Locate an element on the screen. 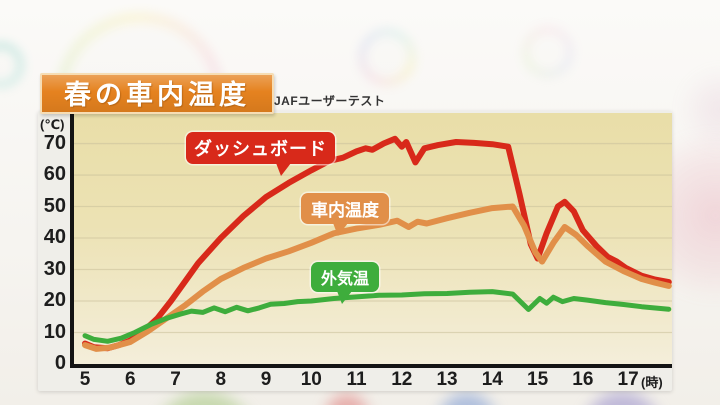 This screenshot has height=405, width=720. series-label-dashboard: ダッシュボード is located at coordinates (260, 154).